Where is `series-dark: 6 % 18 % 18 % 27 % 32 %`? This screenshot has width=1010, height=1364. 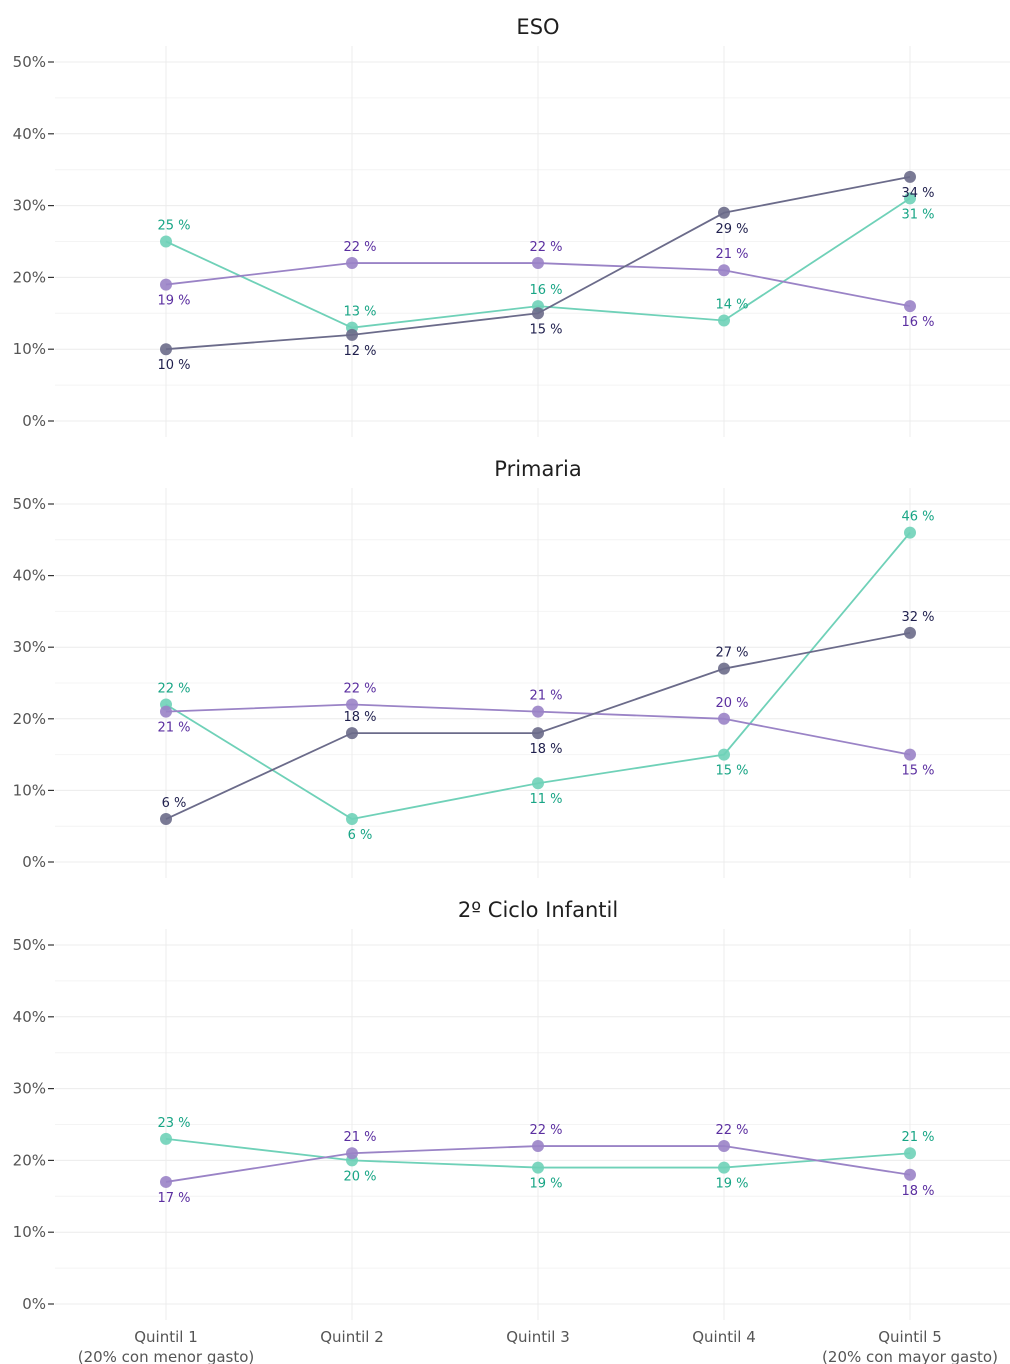
series-dark: 6 % 18 % 18 % 27 % 32 % is located at coordinates (547, 718).